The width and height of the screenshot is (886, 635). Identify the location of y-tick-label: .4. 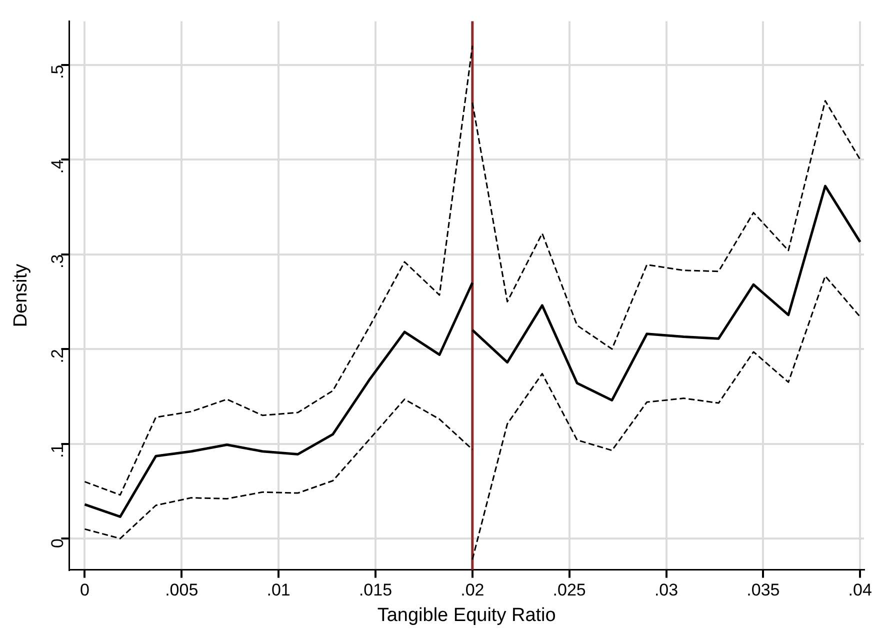
(57, 167).